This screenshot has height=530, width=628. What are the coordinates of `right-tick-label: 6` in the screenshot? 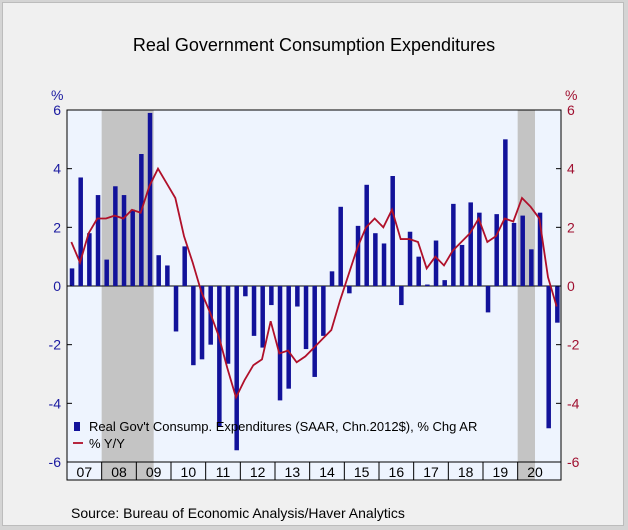 It's located at (571, 110).